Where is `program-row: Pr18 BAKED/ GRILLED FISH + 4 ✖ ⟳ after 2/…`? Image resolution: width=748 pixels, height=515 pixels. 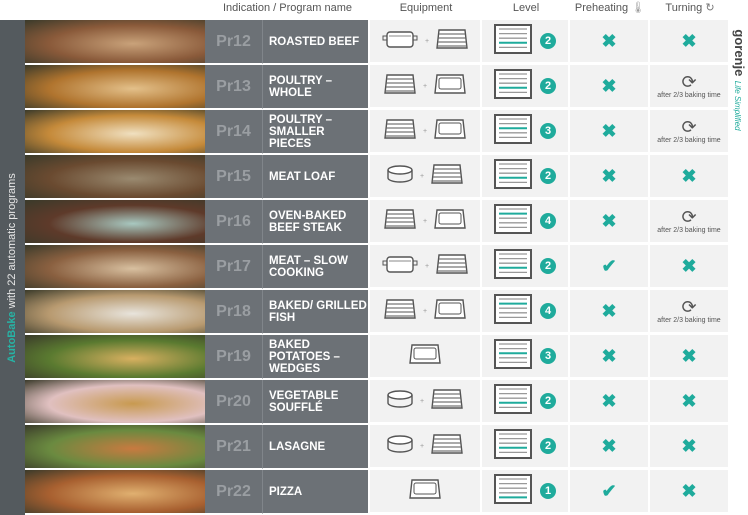 program-row: Pr18 BAKED/ GRILLED FISH + 4 ✖ ⟳ after 2/… is located at coordinates (376, 312).